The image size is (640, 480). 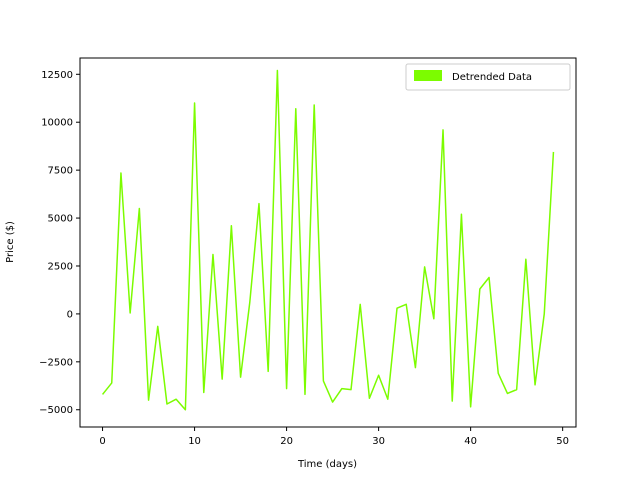 I want to click on legend-label: Detrended Data, so click(x=492, y=77).